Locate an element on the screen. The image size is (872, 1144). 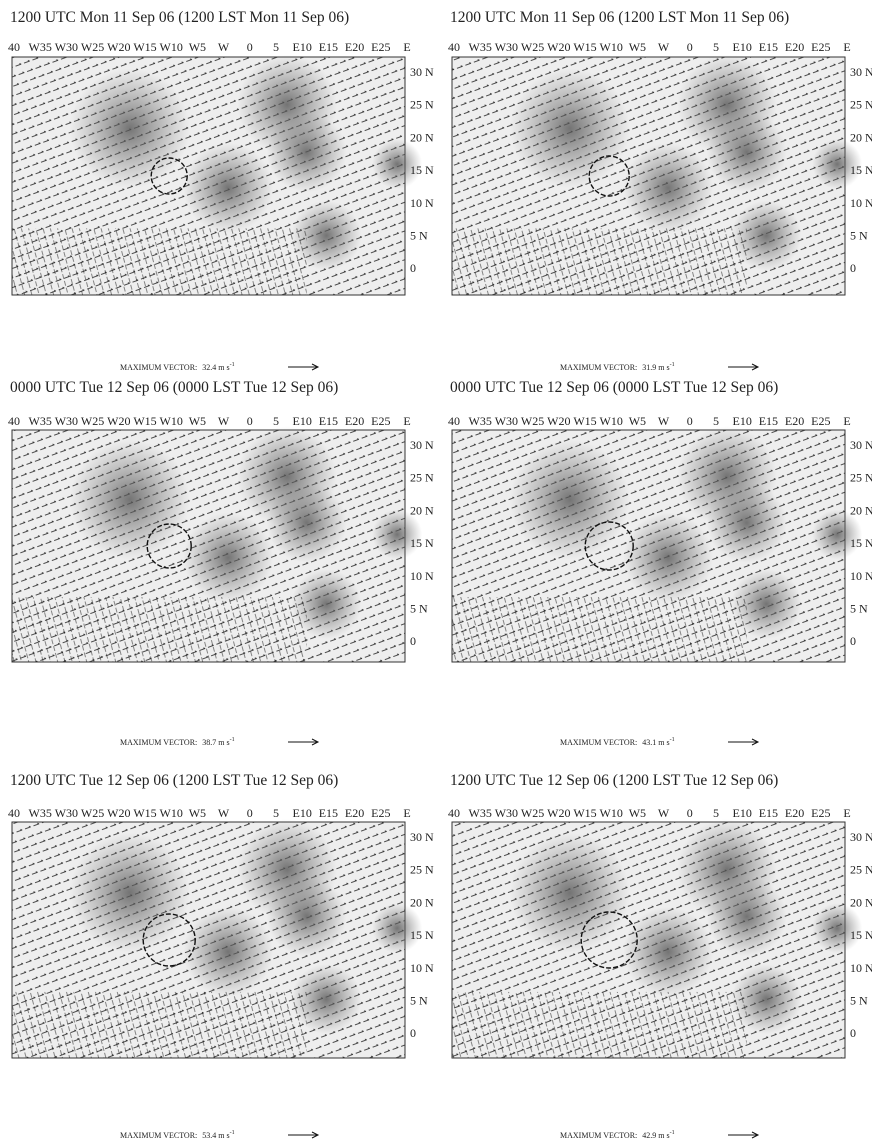
lon-label: E25 is located at coordinates (820, 421).